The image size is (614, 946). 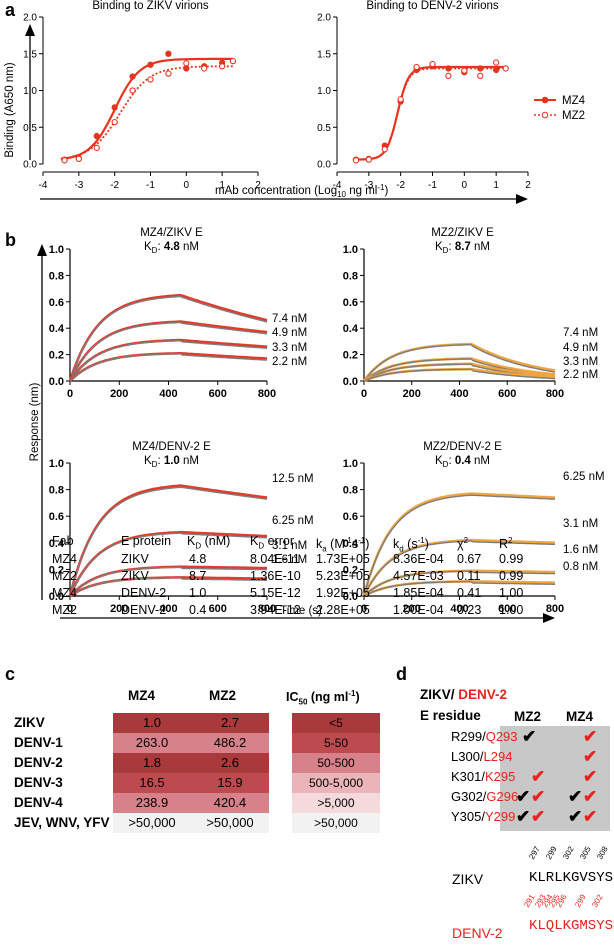 I want to click on panel-letter-a: a, so click(x=10, y=10).